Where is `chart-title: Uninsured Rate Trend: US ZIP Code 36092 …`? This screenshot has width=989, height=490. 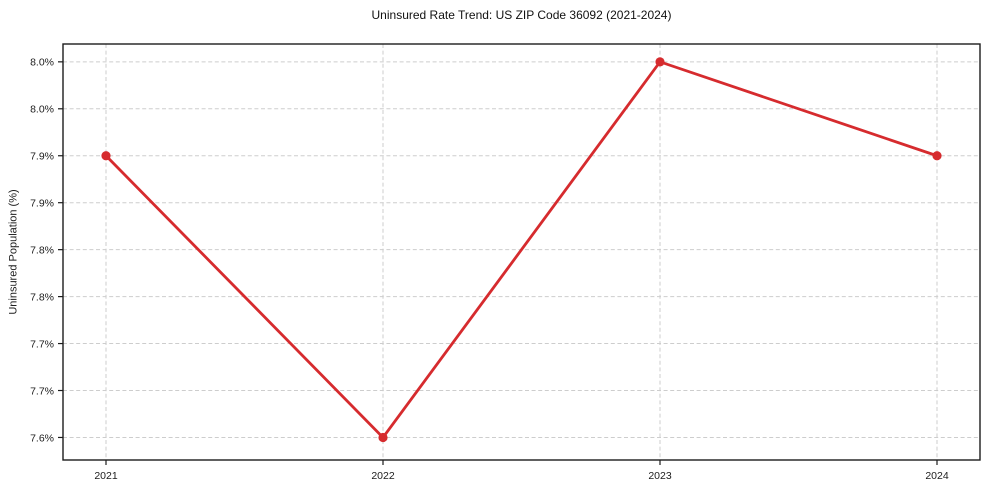
chart-title: Uninsured Rate Trend: US ZIP Code 36092 … is located at coordinates (521, 15).